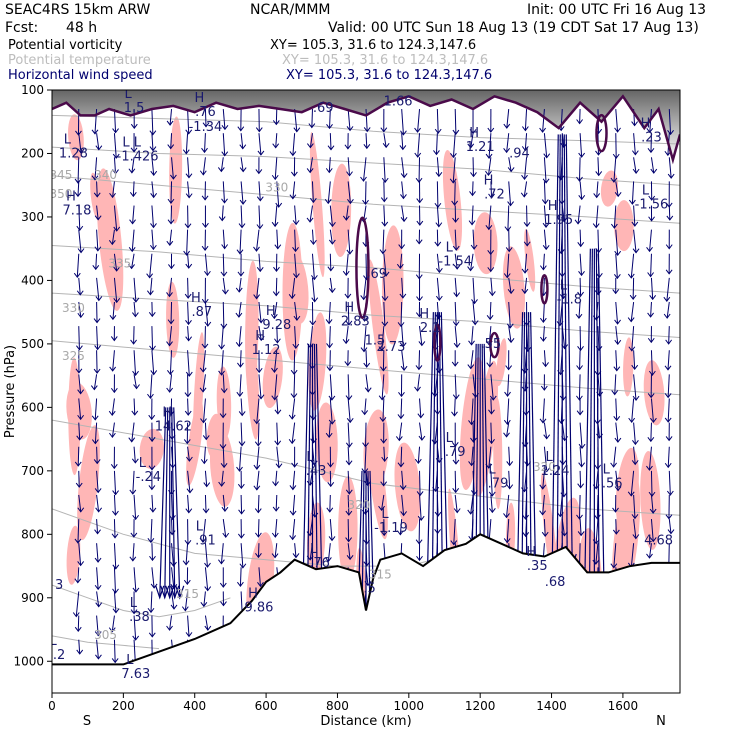 The height and width of the screenshot is (740, 740). What do you see at coordinates (79, 60) in the screenshot?
I see `legend-theta-name: Potential temperature` at bounding box center [79, 60].